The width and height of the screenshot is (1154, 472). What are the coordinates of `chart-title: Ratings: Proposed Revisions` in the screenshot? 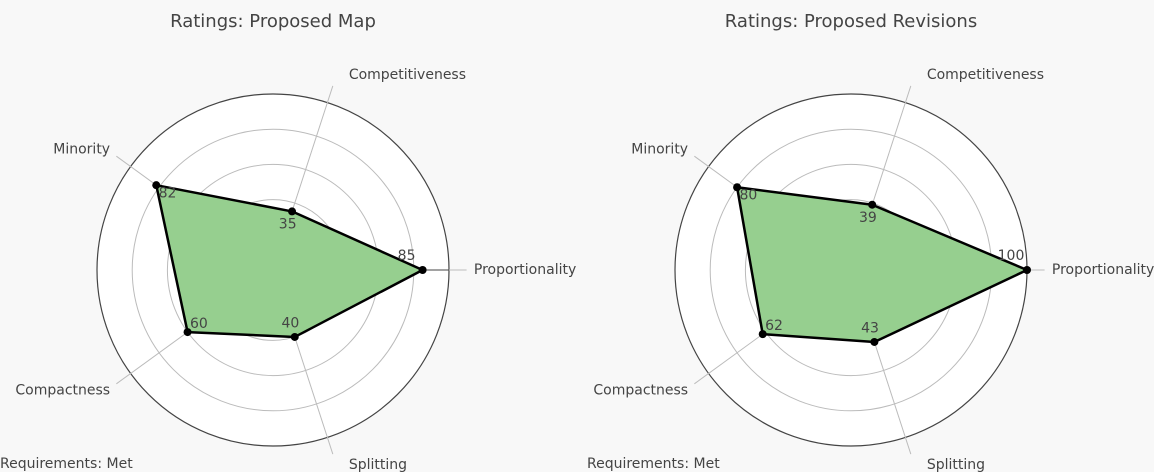 It's located at (851, 21).